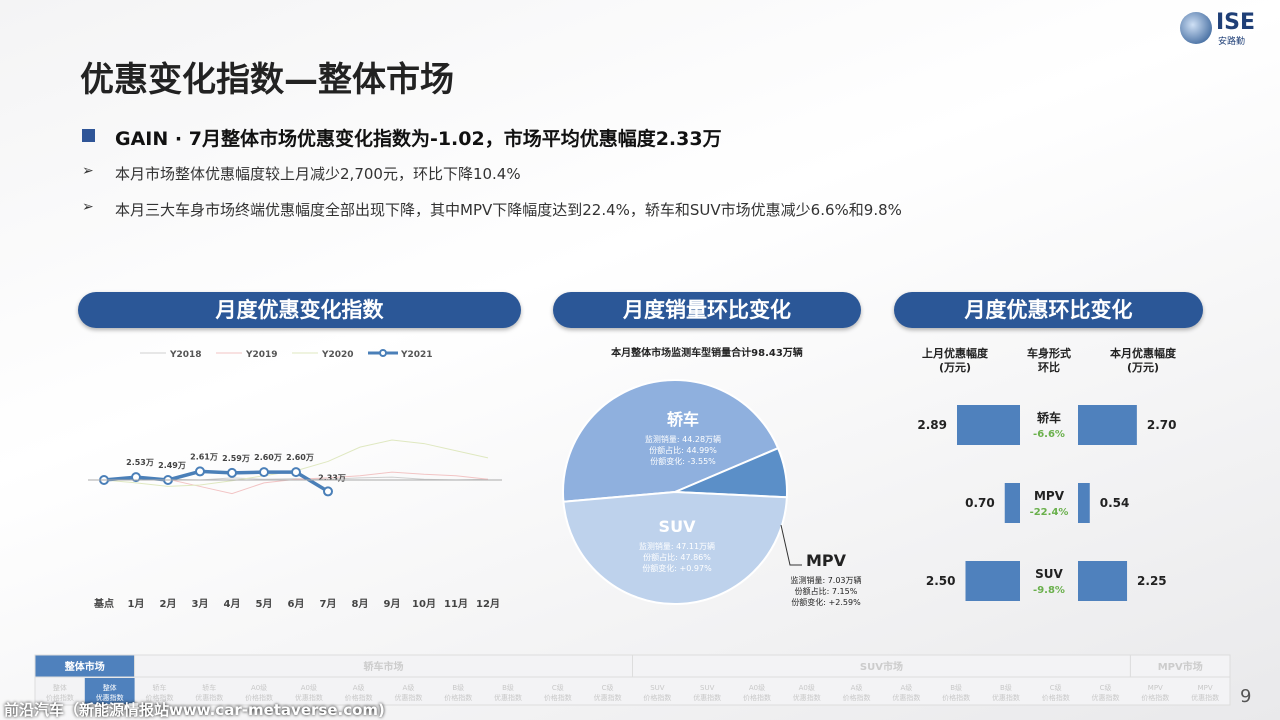 This screenshot has width=1280, height=720. I want to click on legend-label: Y2018, so click(185, 355).